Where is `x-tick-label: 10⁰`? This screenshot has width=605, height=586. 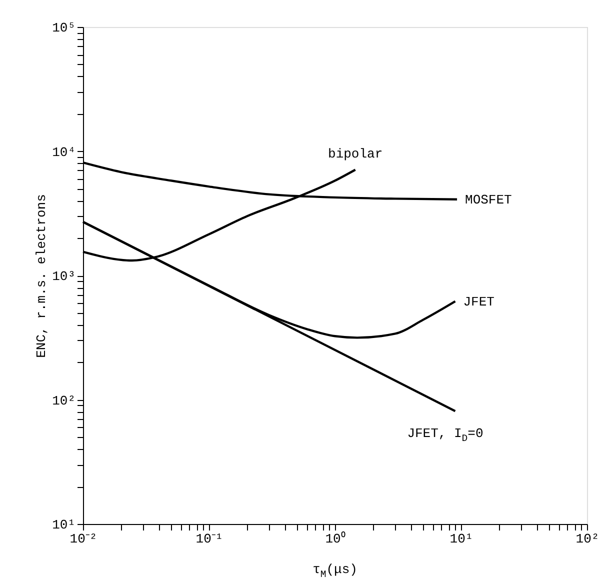 x-tick-label: 10⁰ is located at coordinates (335, 538).